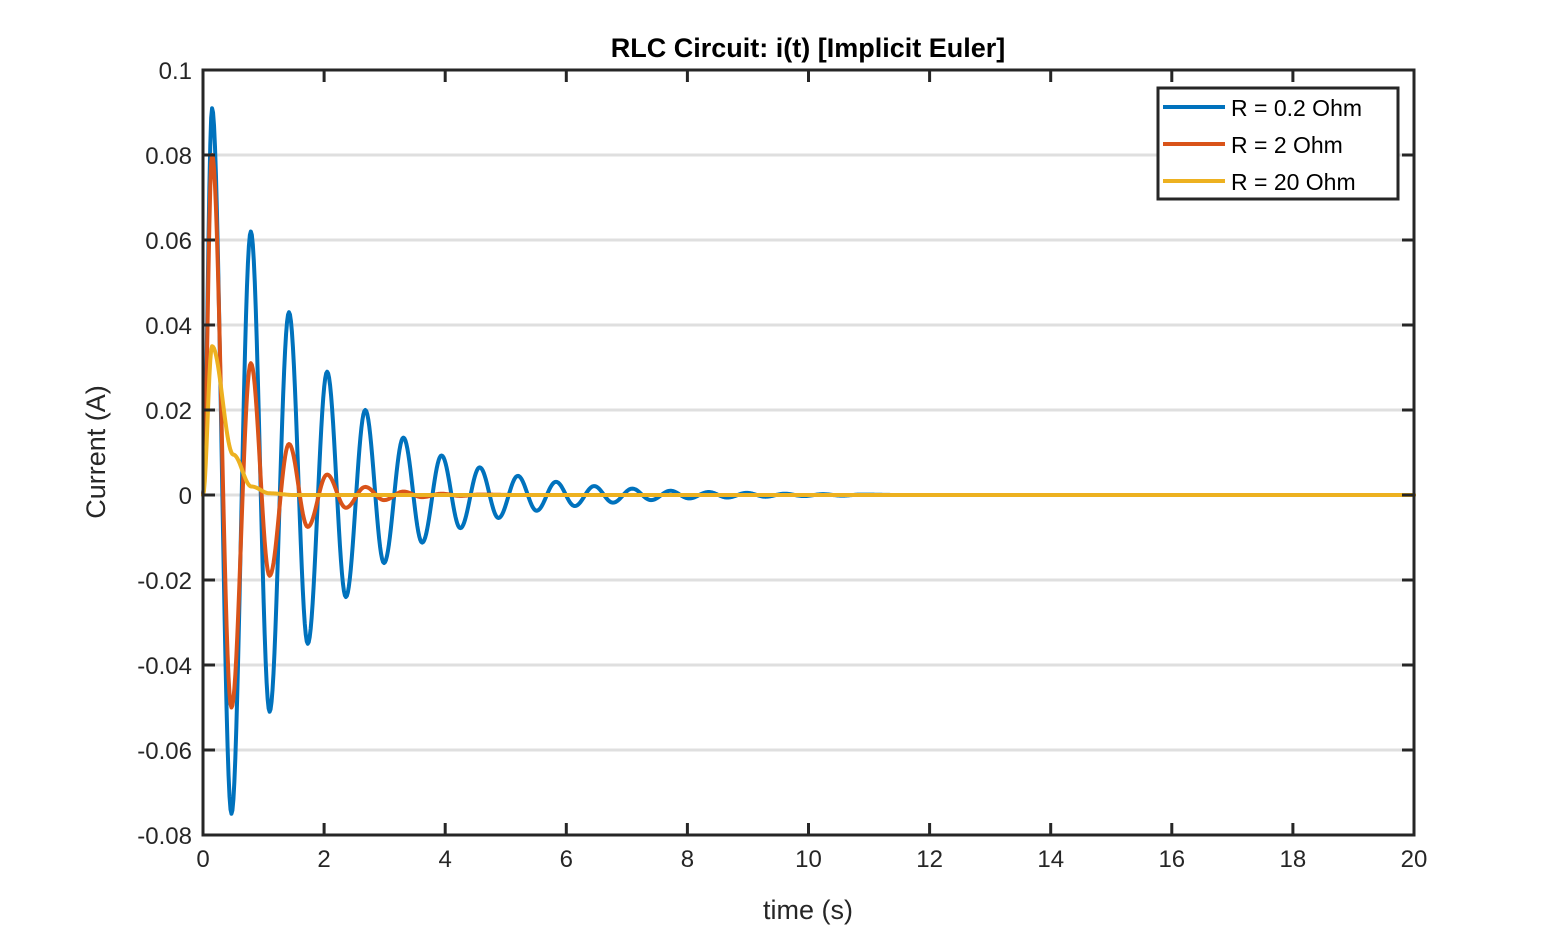  I want to click on legend-label-r02: R = 0.2 Ohm, so click(1296, 108).